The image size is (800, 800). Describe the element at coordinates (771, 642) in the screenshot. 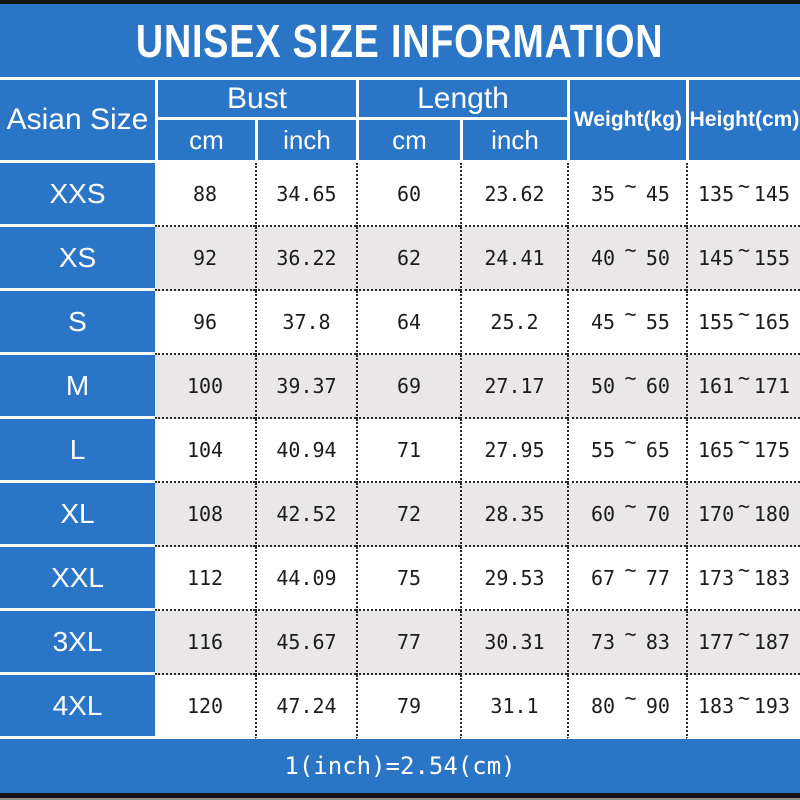

I see `height-max: 187` at that location.